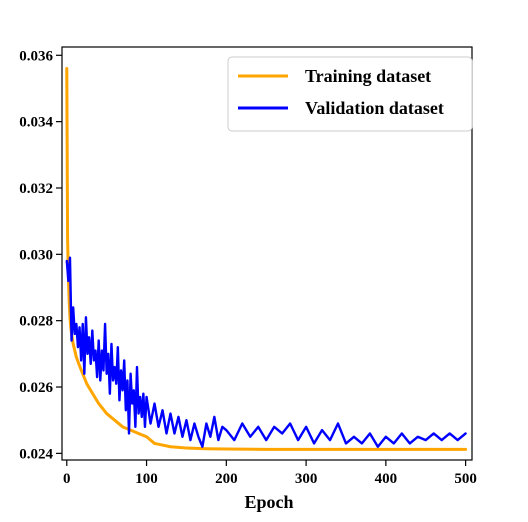  I want to click on y-tick-label: 0.024, so click(36, 454).